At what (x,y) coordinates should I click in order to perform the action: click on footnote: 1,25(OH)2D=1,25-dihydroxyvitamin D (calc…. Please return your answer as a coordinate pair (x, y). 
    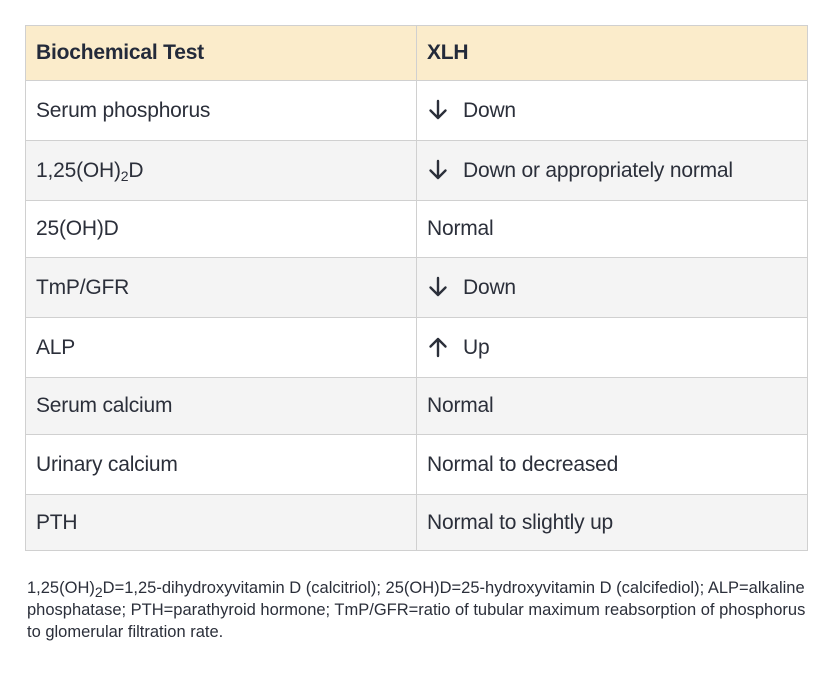
    Looking at the image, I should click on (422, 610).